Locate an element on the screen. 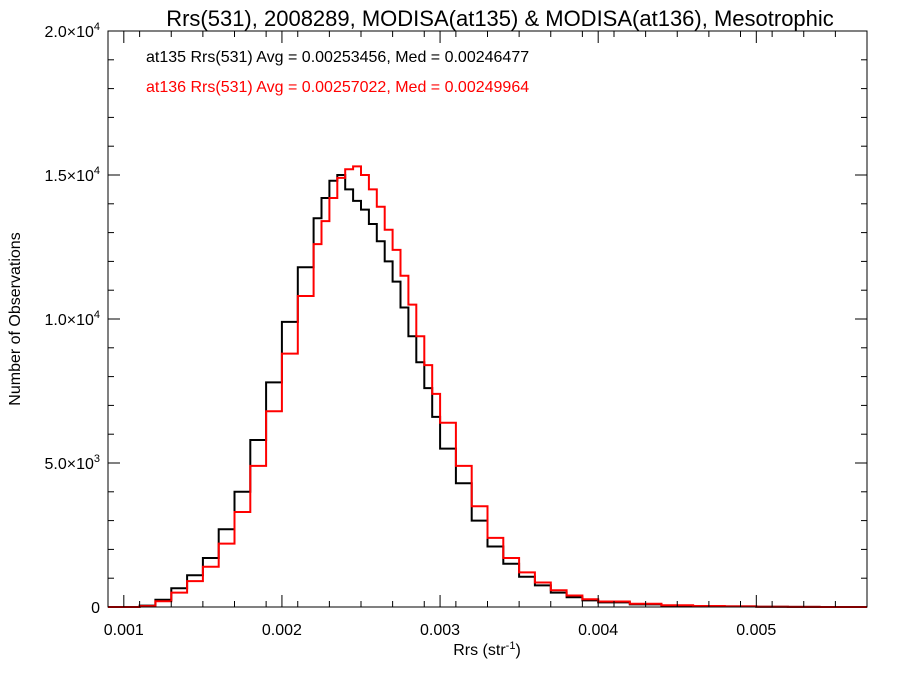  x-tick-label: 0.002 is located at coordinates (282, 630).